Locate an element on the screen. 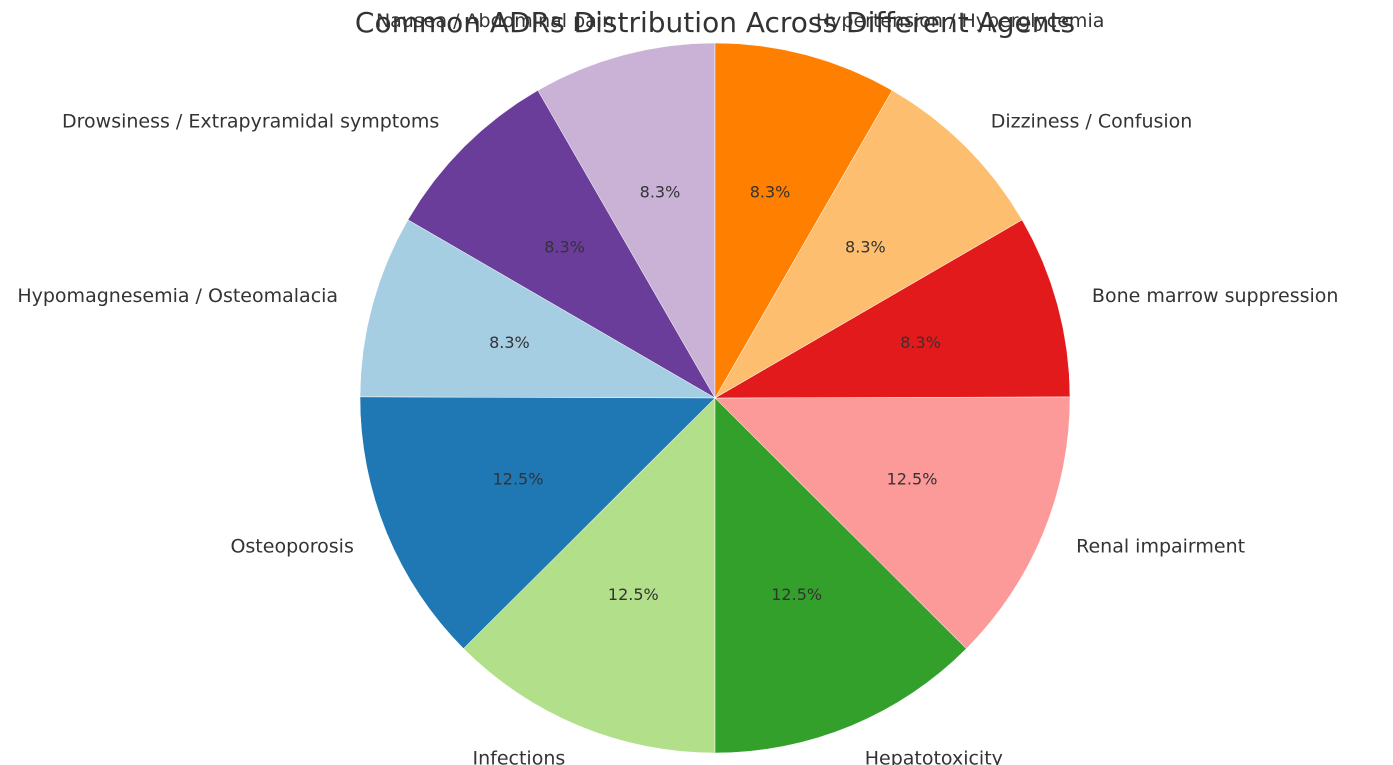  slice-label-drowsiness-extrapyramidal-symptoms: Drowsiness / Extrapyramidal symptoms is located at coordinates (250, 121).